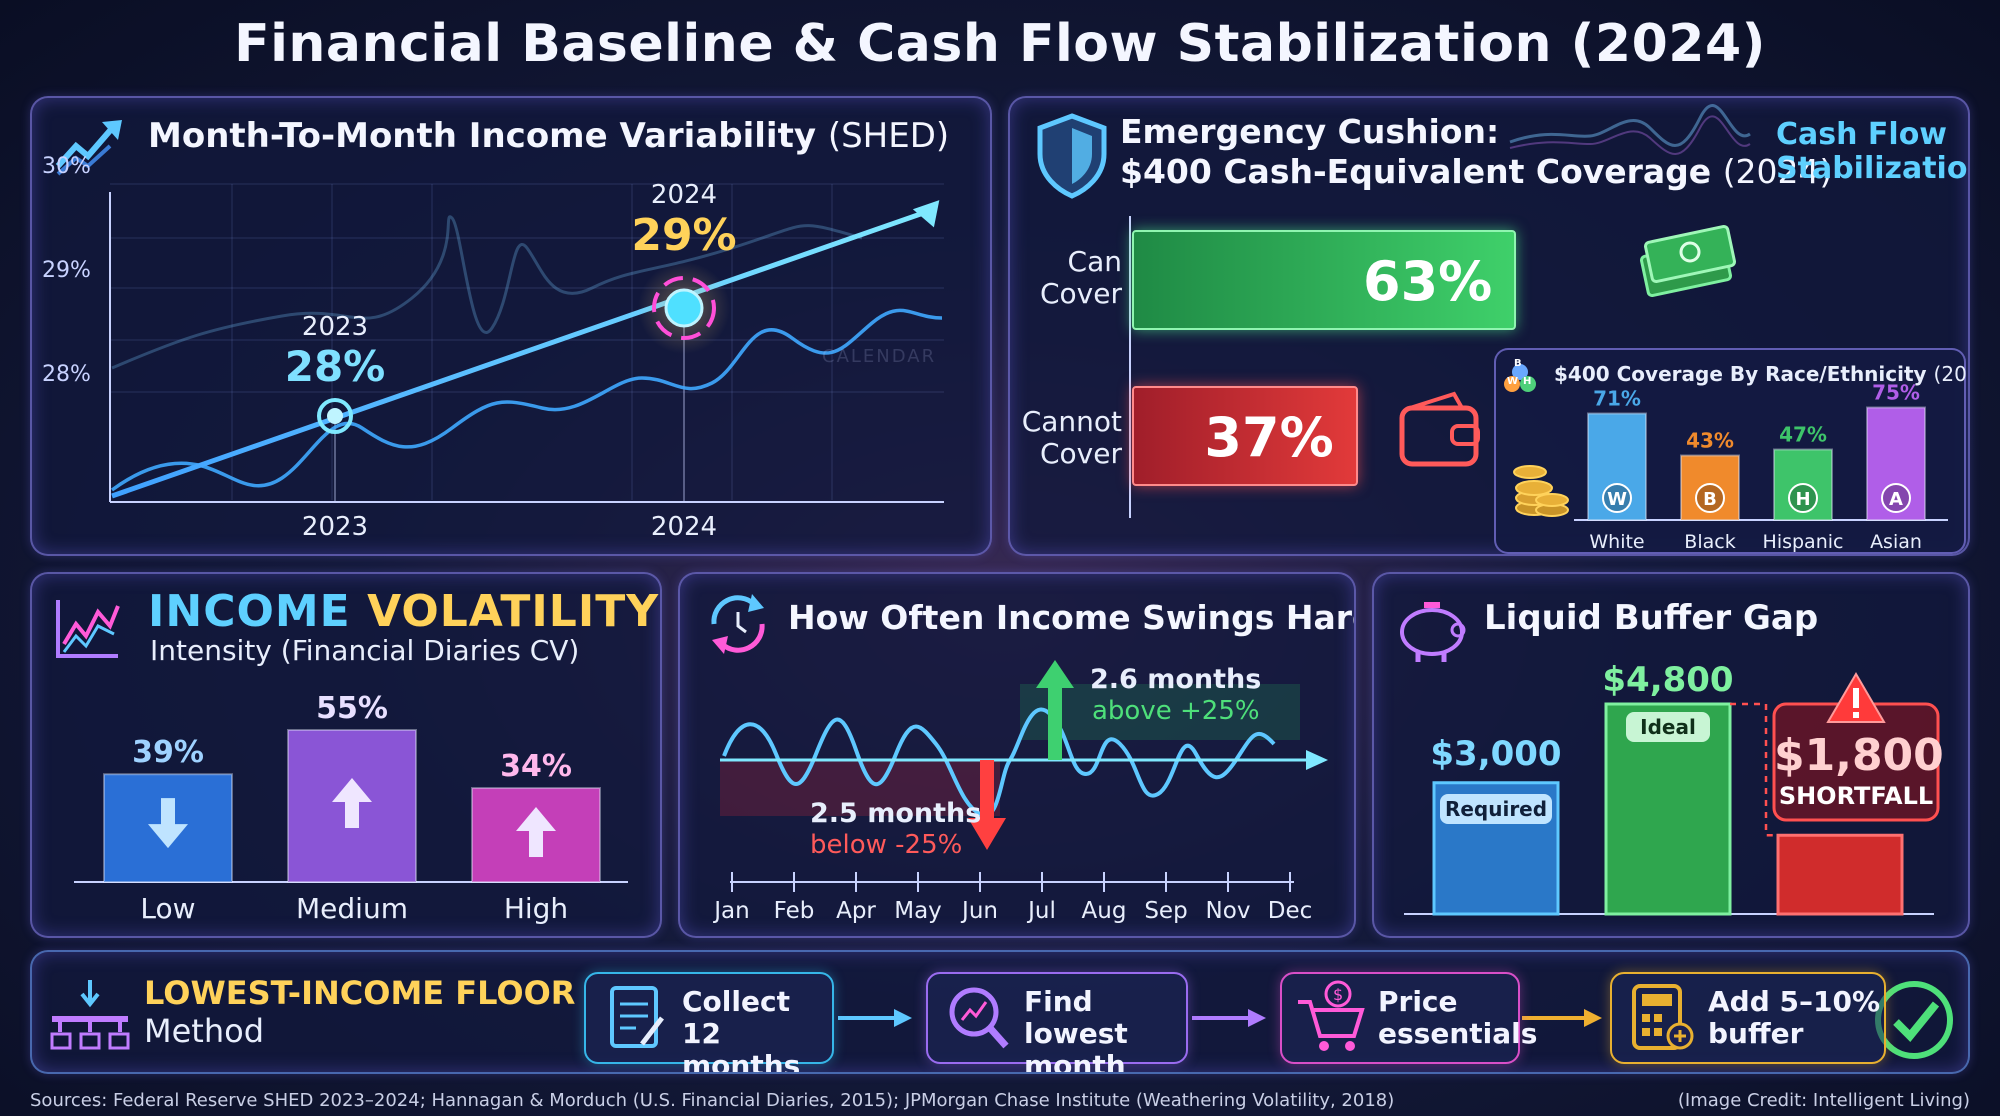  Describe the element at coordinates (335, 366) in the screenshot. I see `point-2023-value: 28%` at that location.